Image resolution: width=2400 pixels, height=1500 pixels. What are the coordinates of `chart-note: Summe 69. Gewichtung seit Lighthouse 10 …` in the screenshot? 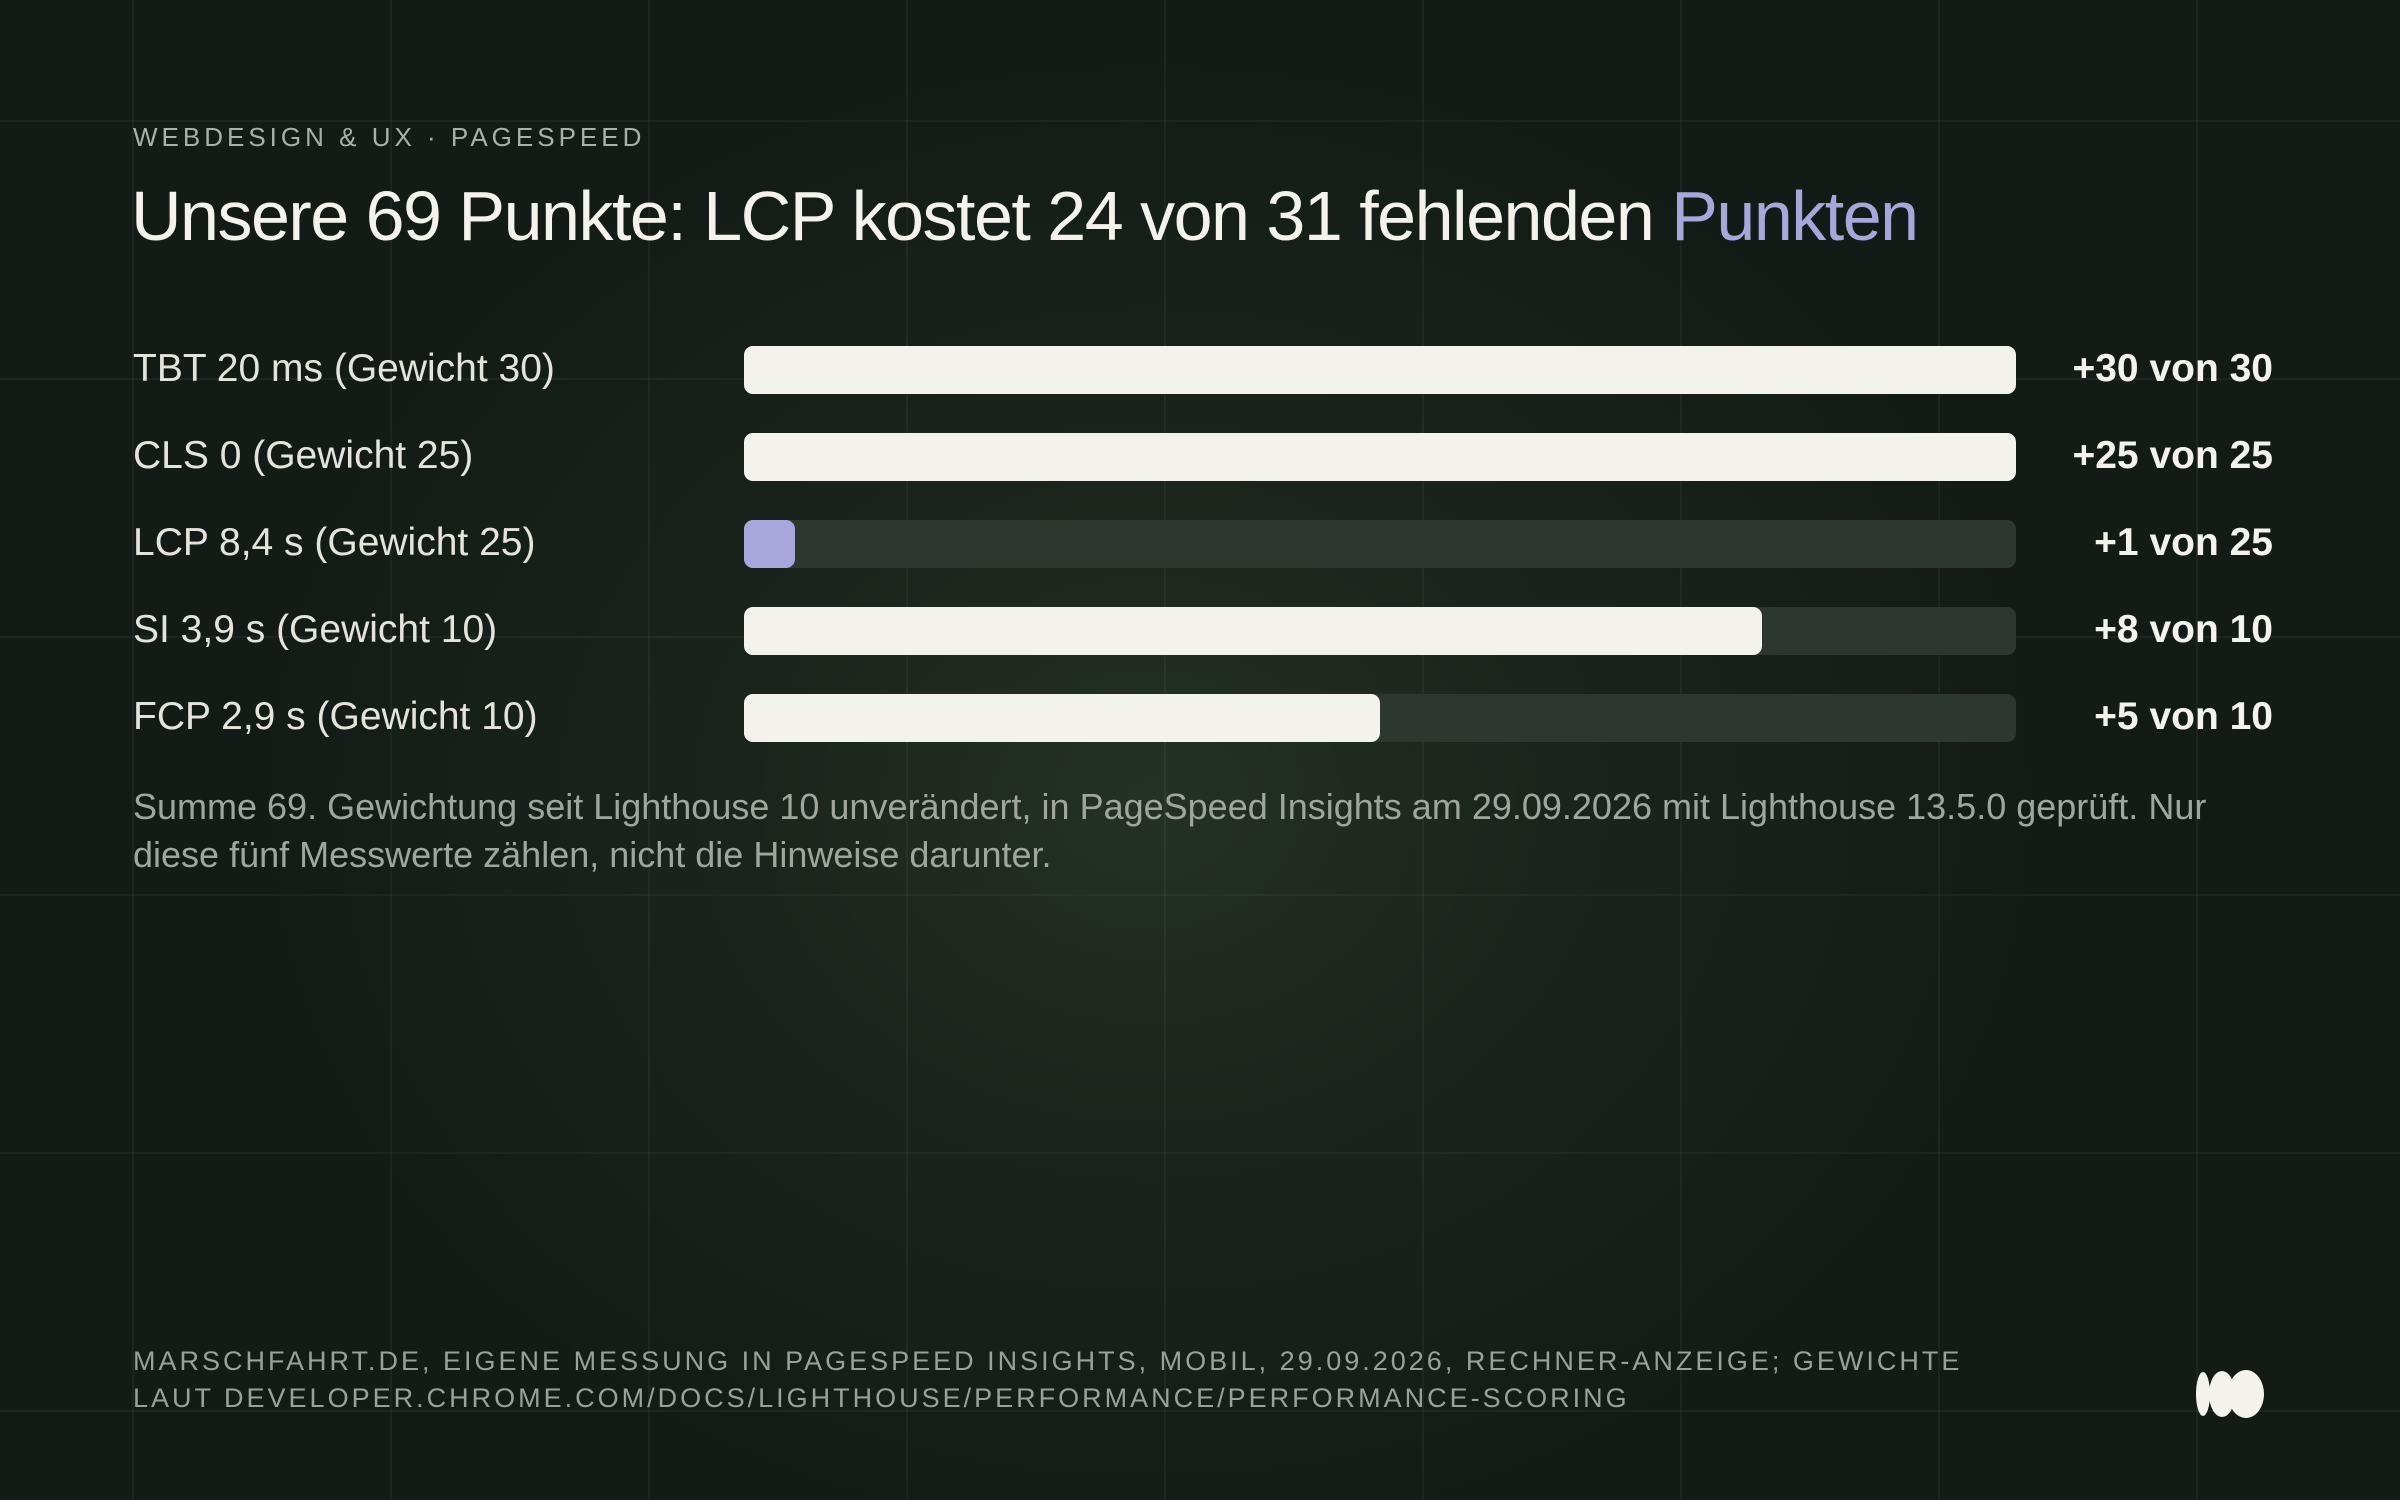 It's located at (1170, 830).